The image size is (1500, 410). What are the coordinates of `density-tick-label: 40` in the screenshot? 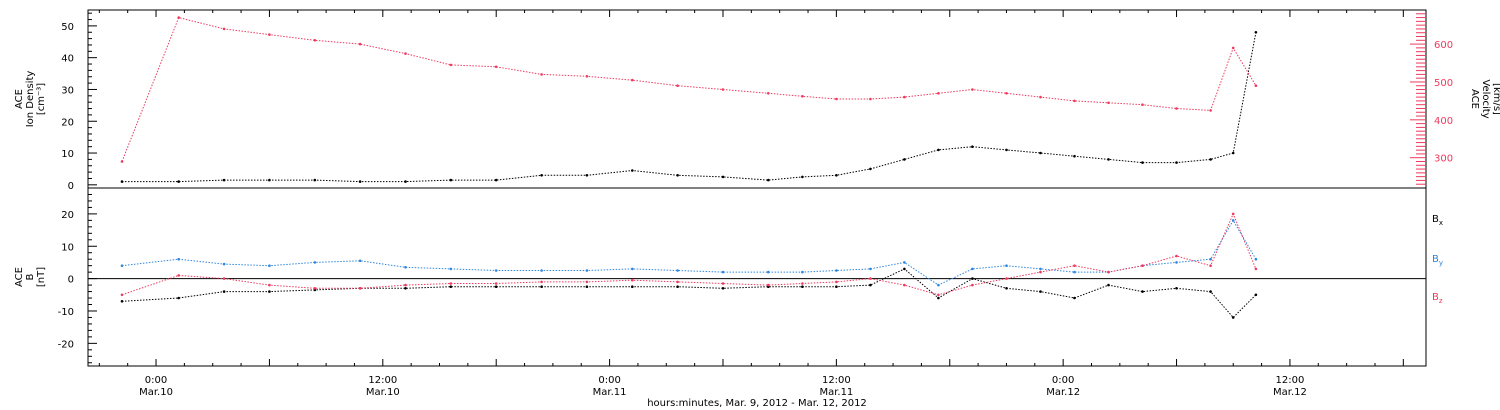 It's located at (67, 59).